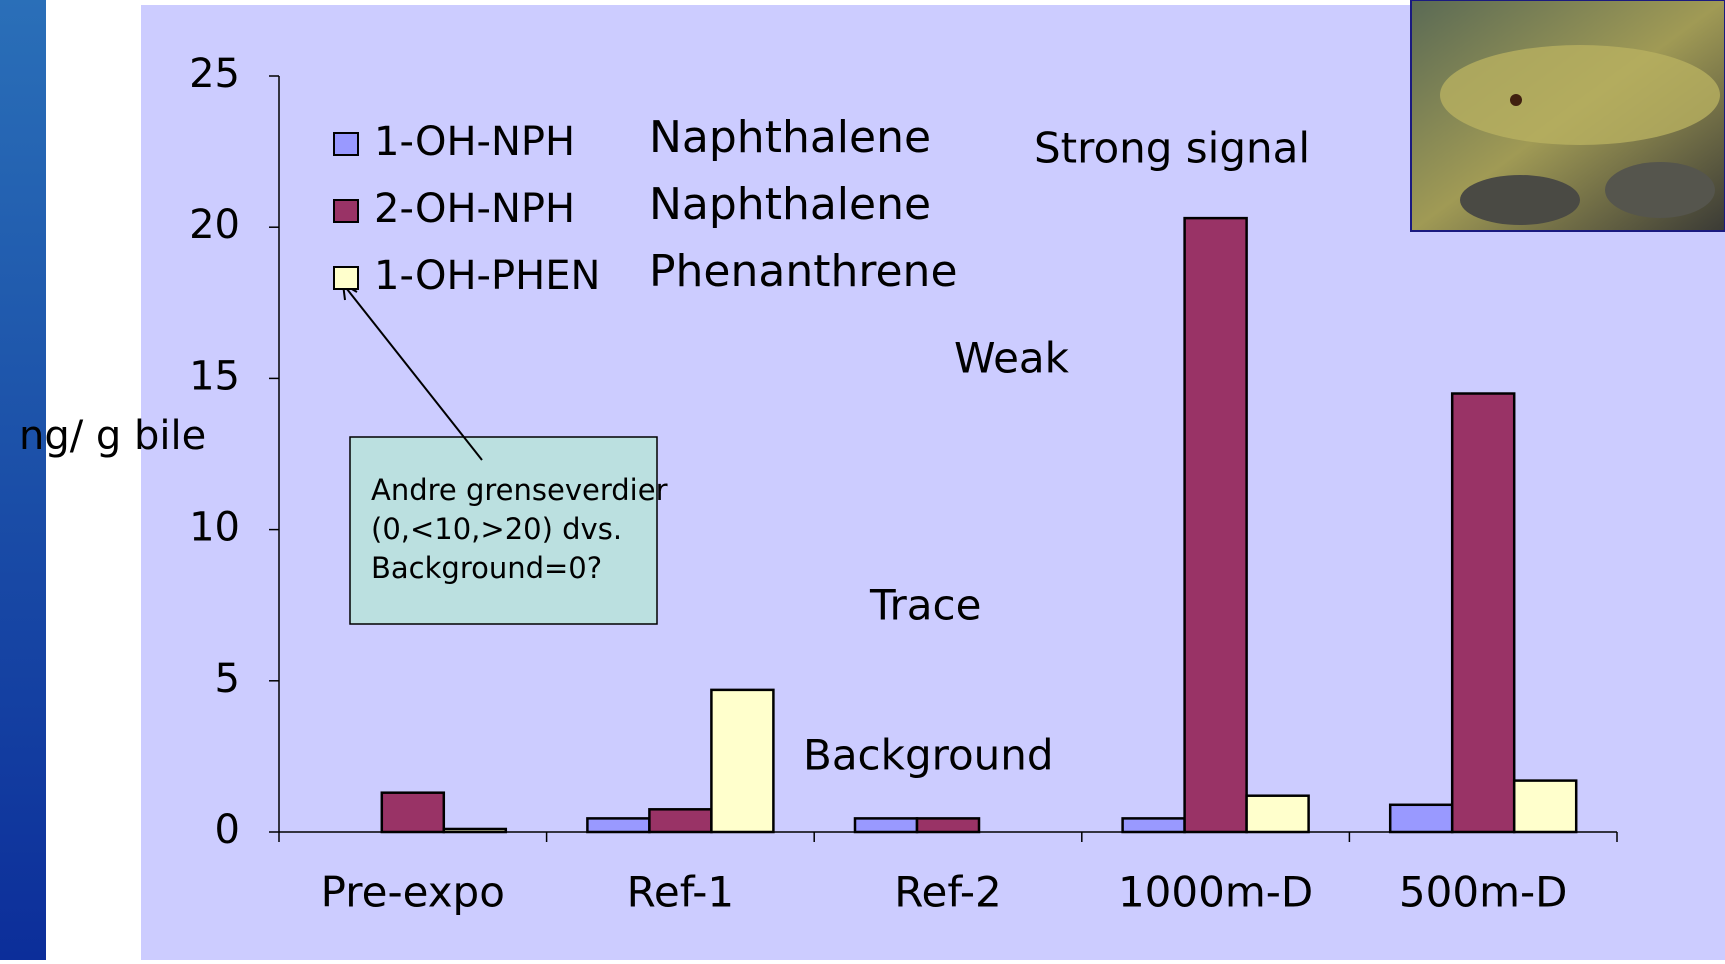  I want to click on fish-photo, so click(1567, 116).